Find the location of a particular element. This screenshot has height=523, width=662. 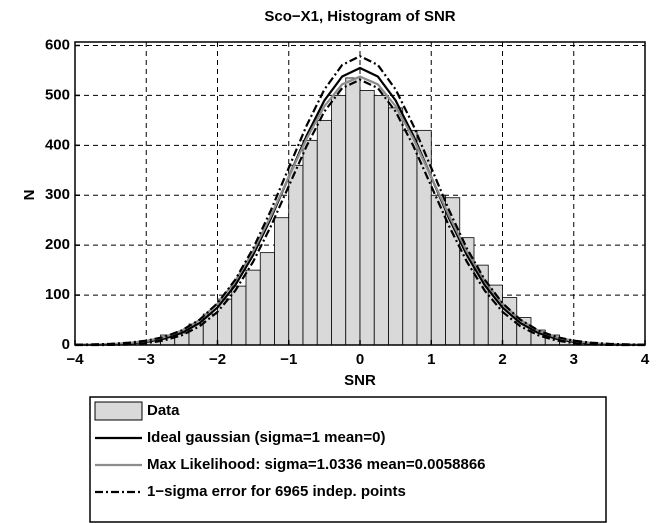

x-tick-label: 3 is located at coordinates (574, 359).